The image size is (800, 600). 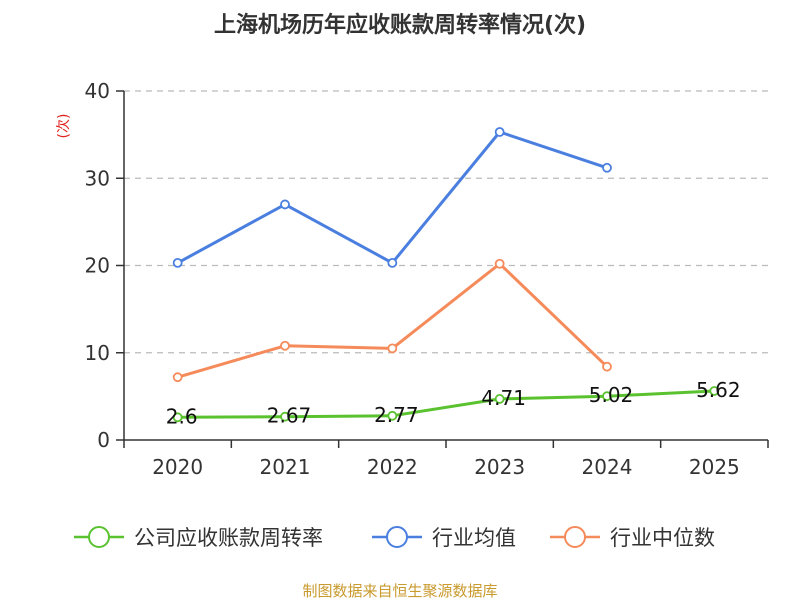 I want to click on series-line-industry_avg, so click(x=392, y=197).